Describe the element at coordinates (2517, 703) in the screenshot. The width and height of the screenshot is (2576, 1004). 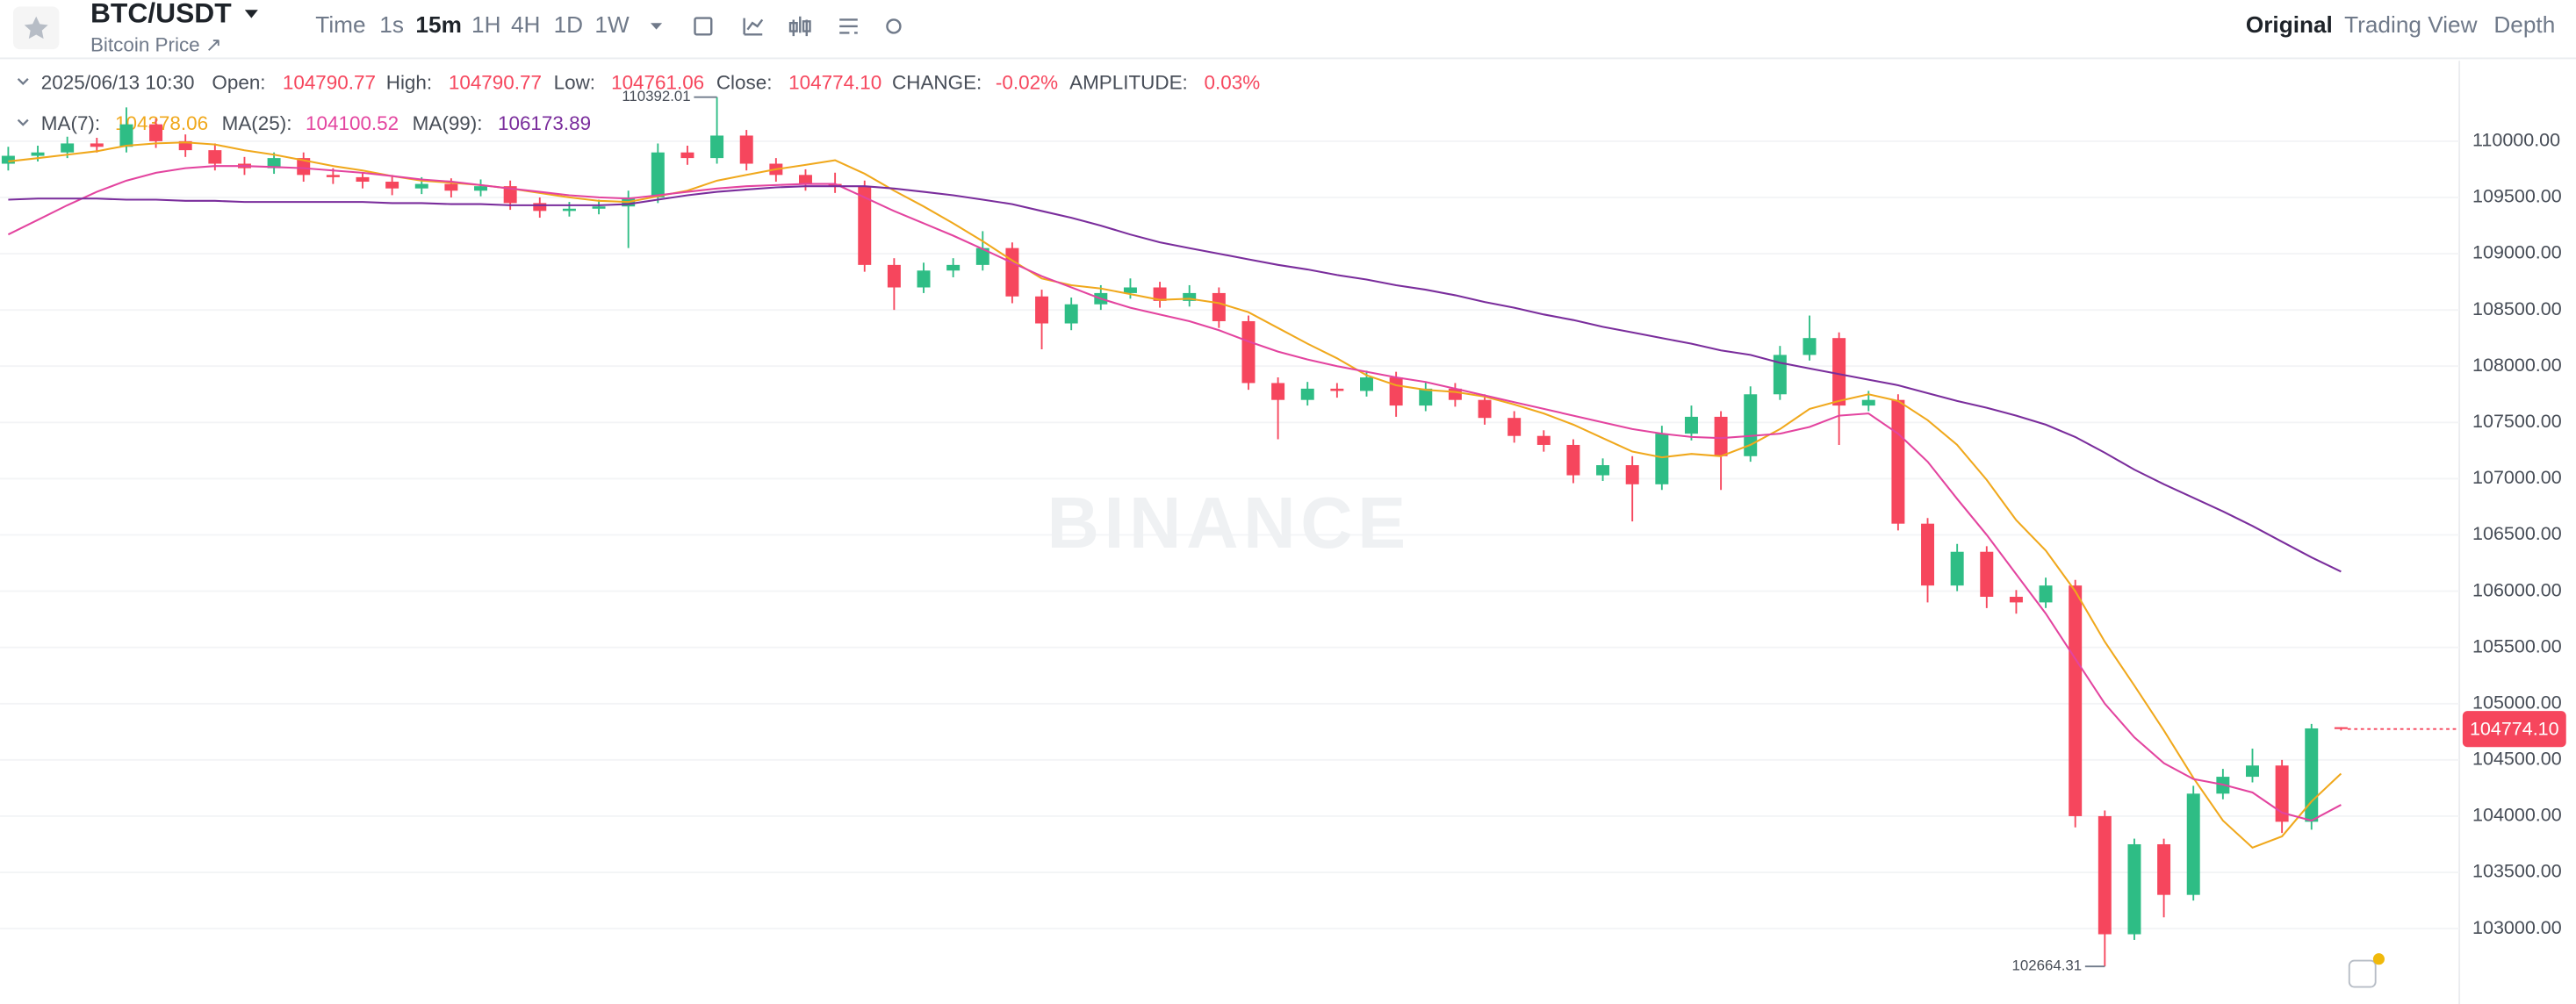
I see `y-tick-label: 105000.00` at that location.